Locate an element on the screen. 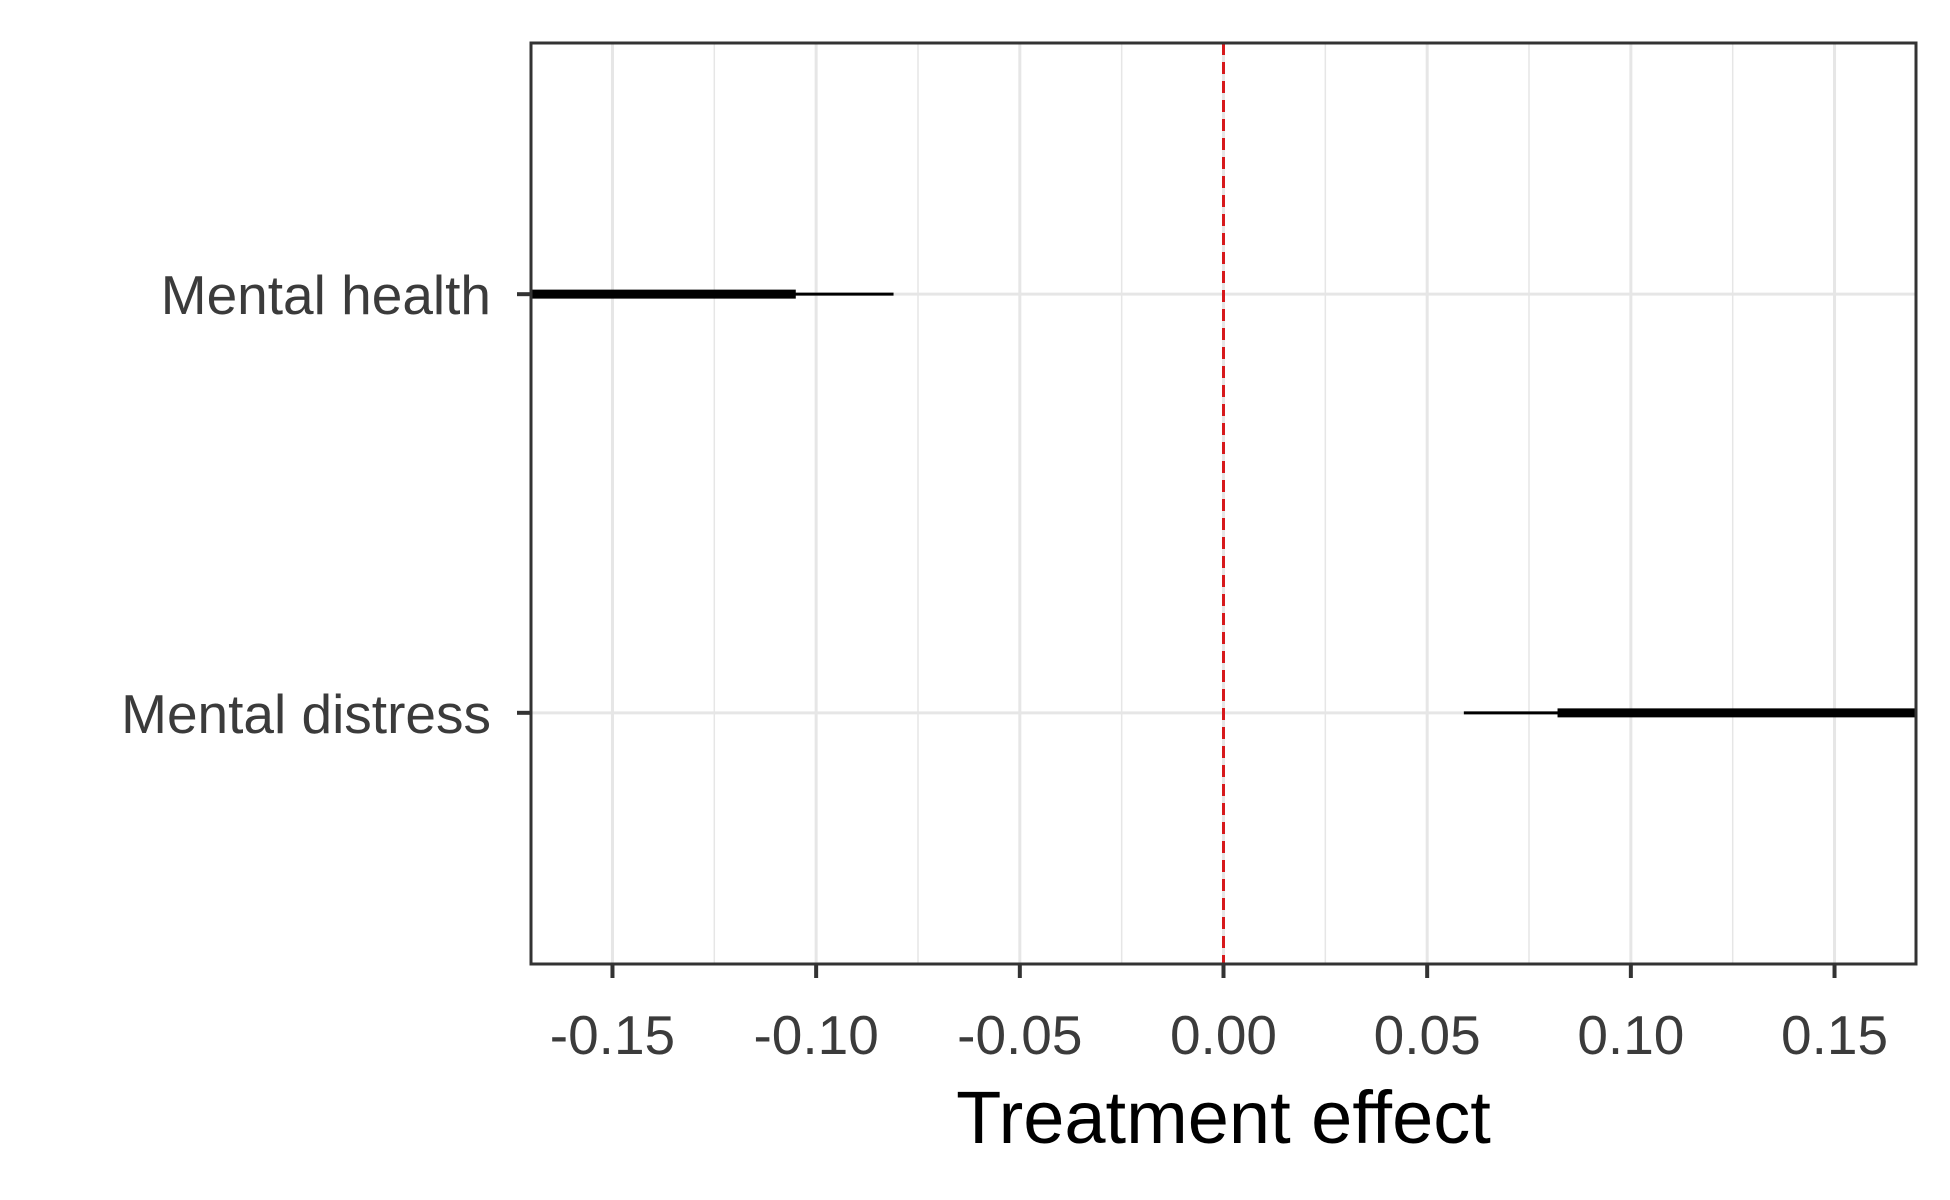  y-axis-ticks: Mental health Mental distress is located at coordinates (326, 504).